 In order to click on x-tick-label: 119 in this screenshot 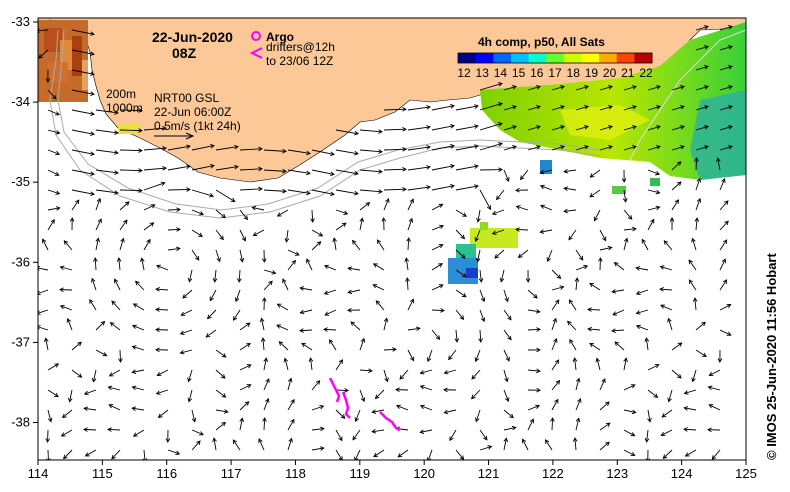, I will do `click(359, 473)`.